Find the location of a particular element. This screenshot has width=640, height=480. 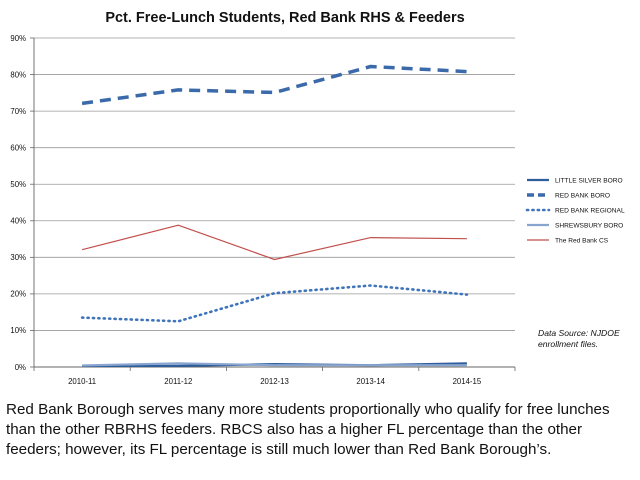

series-line-red-bank-boro is located at coordinates (274, 85).